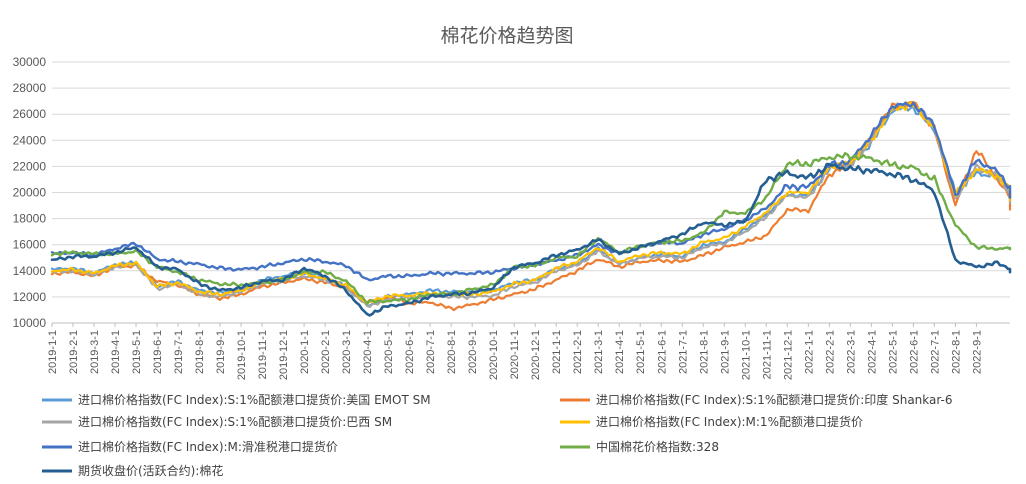  Describe the element at coordinates (977, 352) in the screenshot. I see `x-tick-label: 2022-9-1` at that location.